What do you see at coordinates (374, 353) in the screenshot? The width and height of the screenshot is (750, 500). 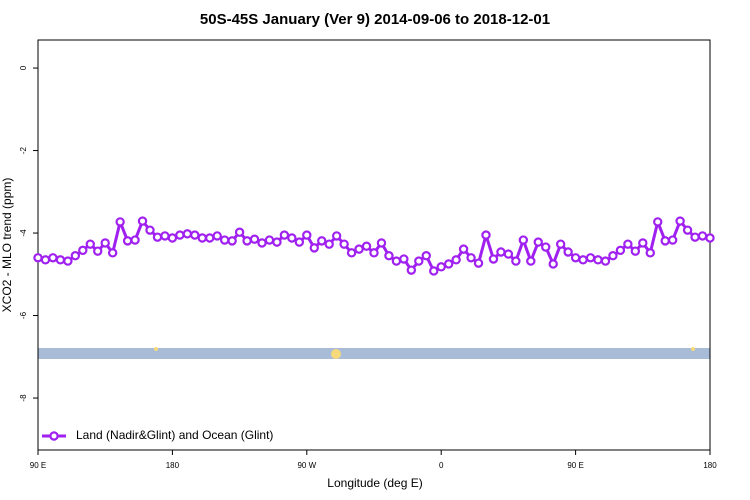 I see `surface-band` at bounding box center [374, 353].